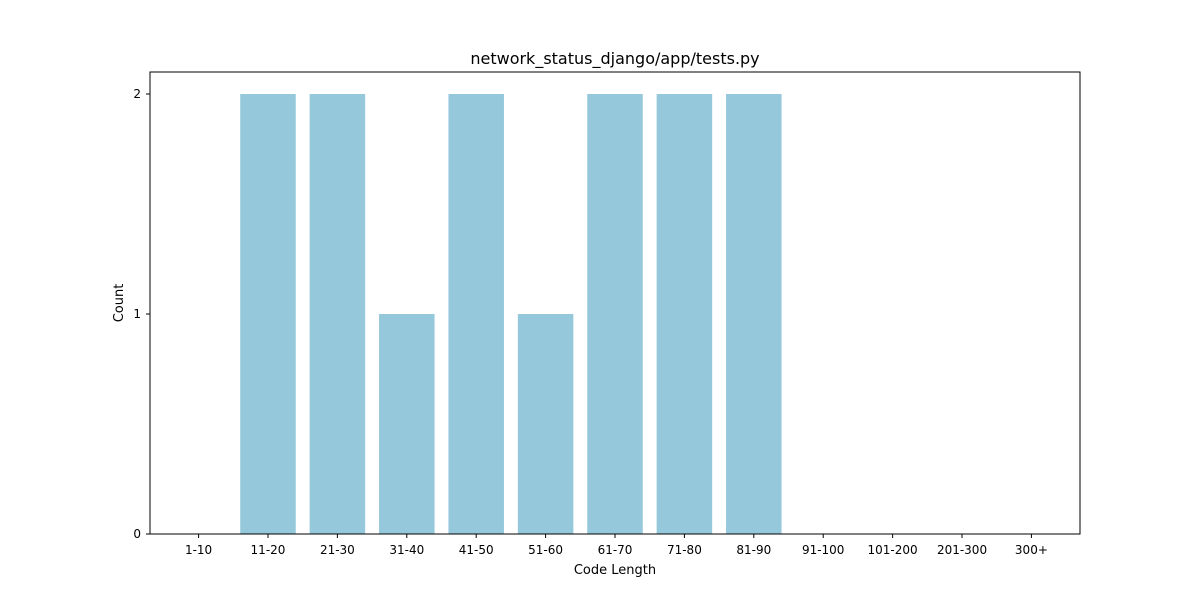 The image size is (1200, 600). What do you see at coordinates (198, 550) in the screenshot?
I see `x-tick-label: 1-10` at bounding box center [198, 550].